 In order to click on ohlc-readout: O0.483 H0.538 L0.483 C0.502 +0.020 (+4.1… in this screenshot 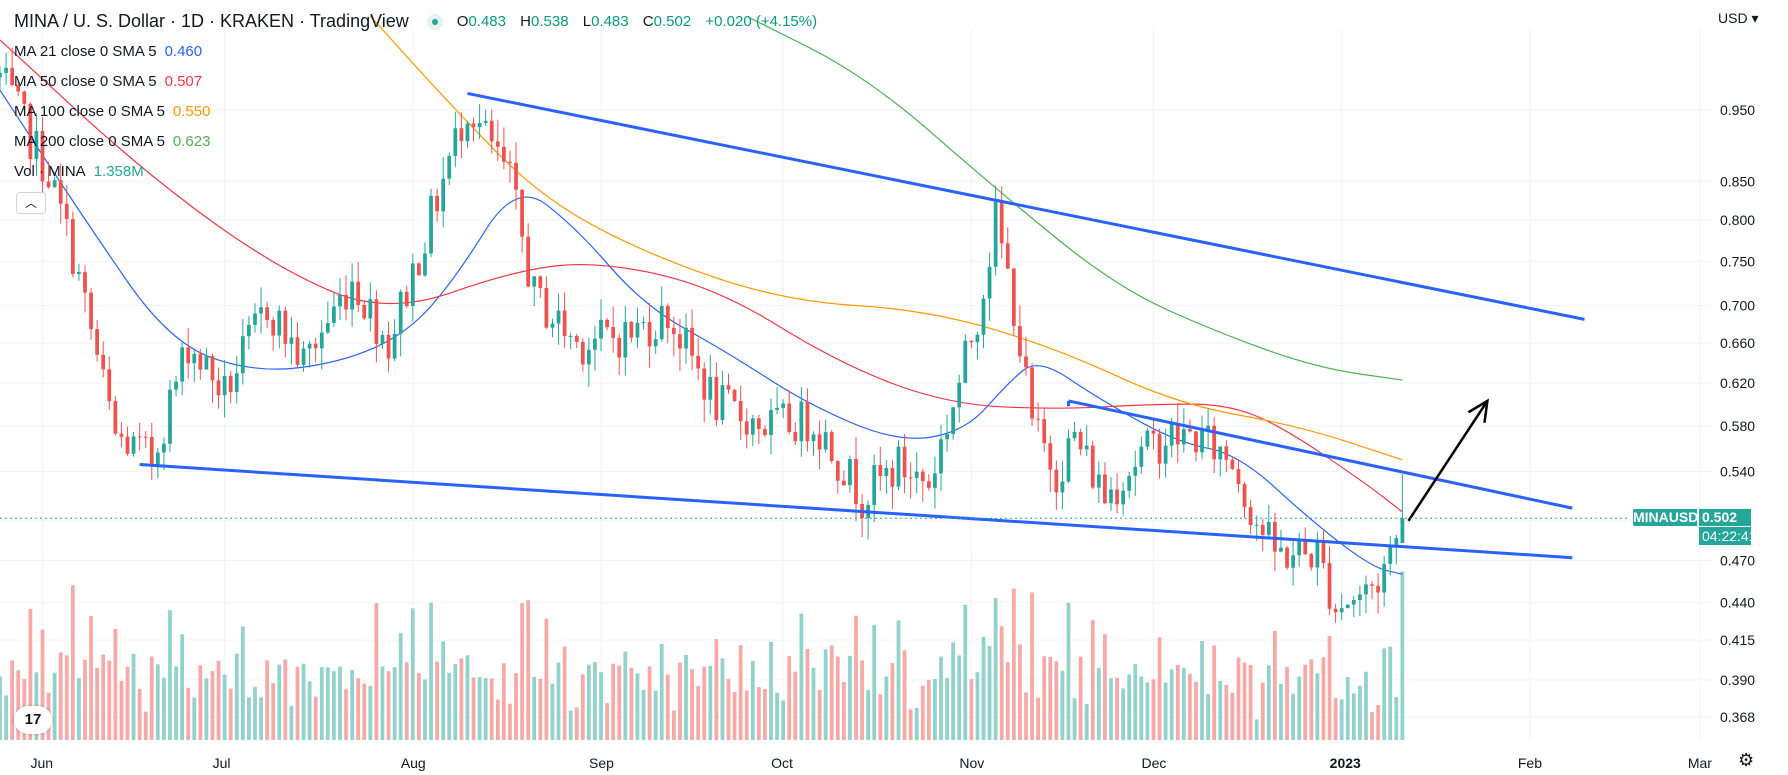, I will do `click(637, 21)`.